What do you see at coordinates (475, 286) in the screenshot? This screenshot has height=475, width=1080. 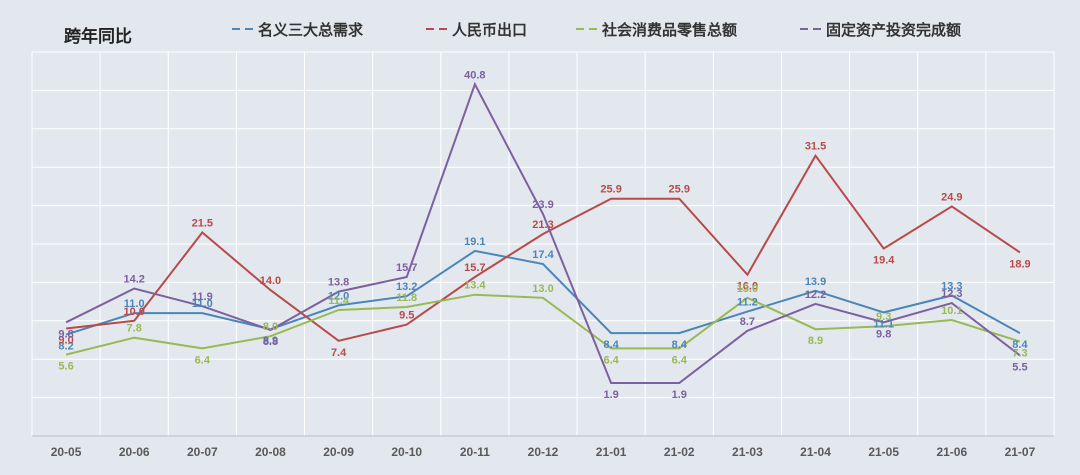 I see `data-label: 13.4` at bounding box center [475, 286].